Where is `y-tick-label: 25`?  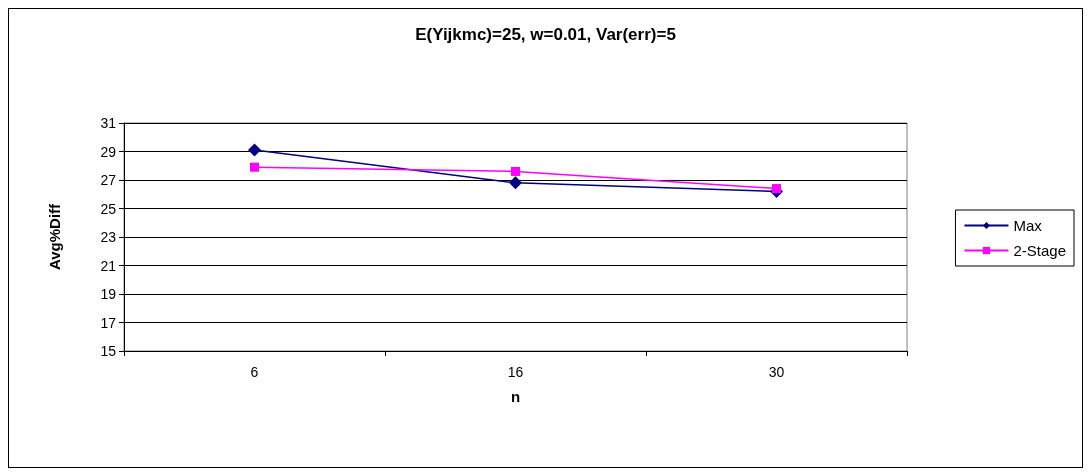
y-tick-label: 25 is located at coordinates (108, 208).